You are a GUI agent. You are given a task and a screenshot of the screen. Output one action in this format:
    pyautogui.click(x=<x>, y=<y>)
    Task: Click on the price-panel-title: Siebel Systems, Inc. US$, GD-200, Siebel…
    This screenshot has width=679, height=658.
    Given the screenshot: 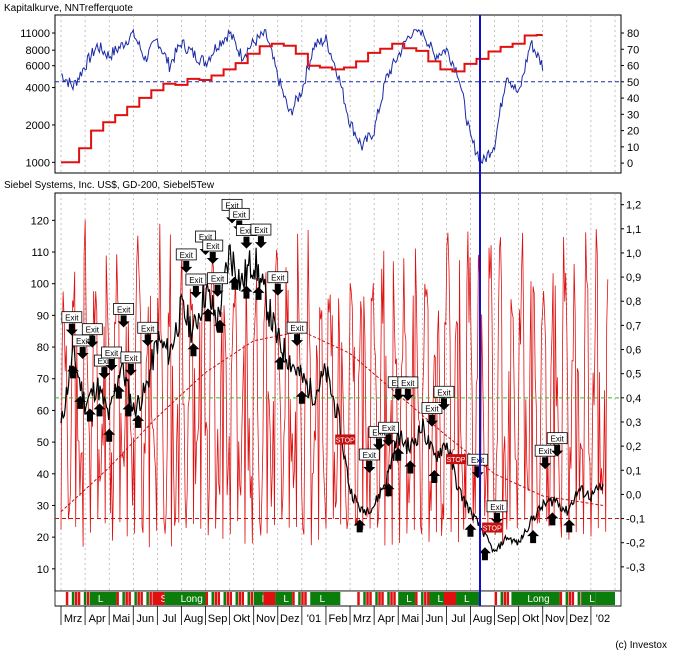 What is the action you would take?
    pyautogui.click(x=109, y=185)
    